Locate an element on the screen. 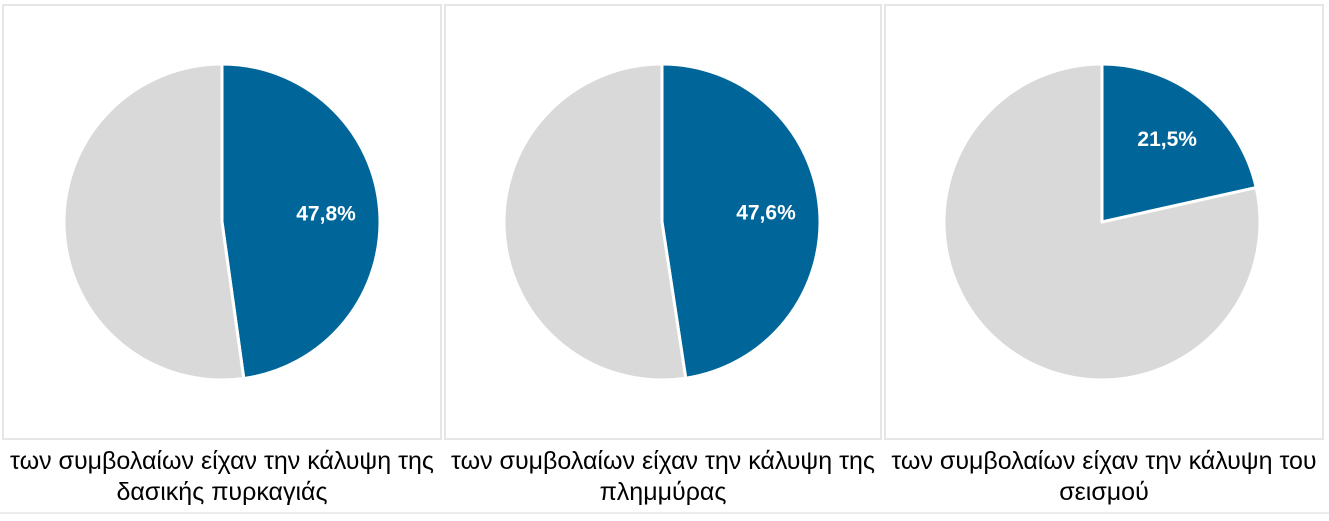 This screenshot has height=521, width=1329. caption-flood-line1: των συμβολαίων είχαν την κάλυψη της is located at coordinates (663, 461).